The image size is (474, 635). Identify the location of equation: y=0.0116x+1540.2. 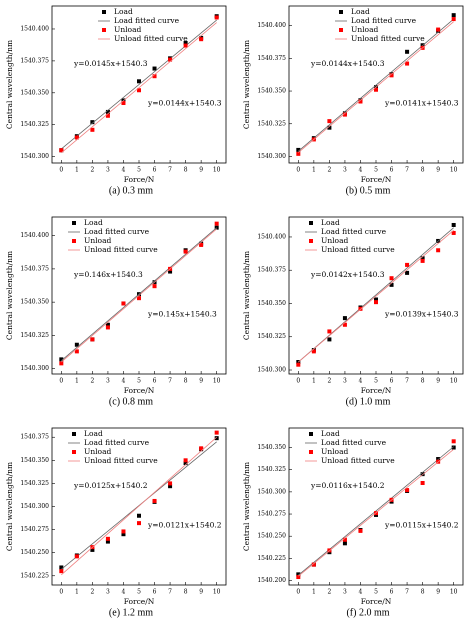
(347, 485).